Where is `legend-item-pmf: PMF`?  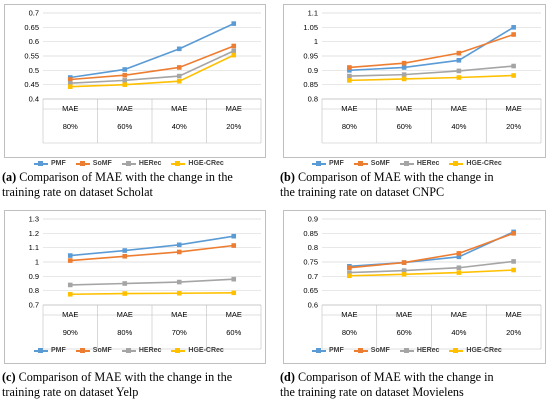 legend-item-pmf: PMF is located at coordinates (50, 163).